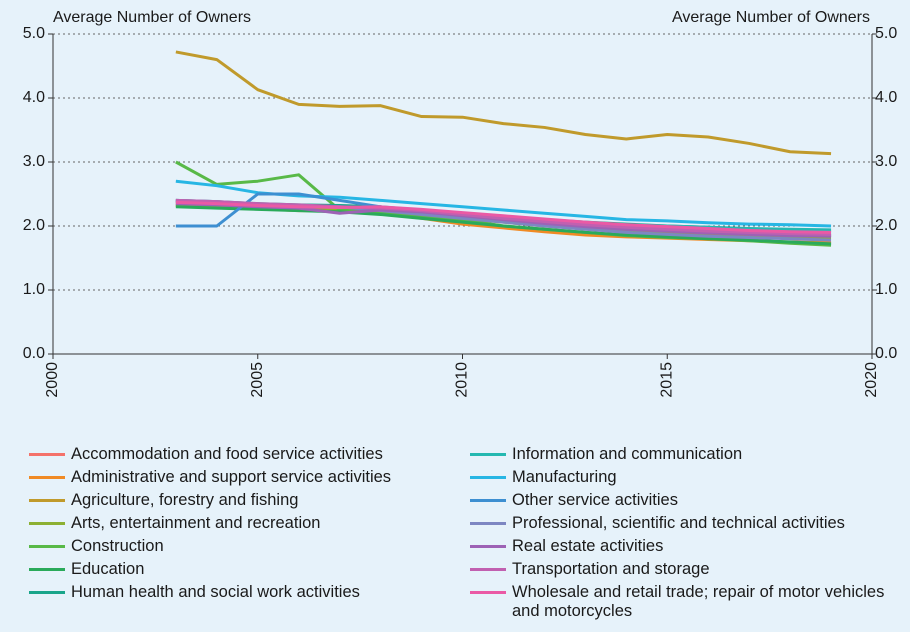 This screenshot has height=632, width=910. Describe the element at coordinates (886, 97) in the screenshot. I see `y2-tick-label: 4.0` at that location.